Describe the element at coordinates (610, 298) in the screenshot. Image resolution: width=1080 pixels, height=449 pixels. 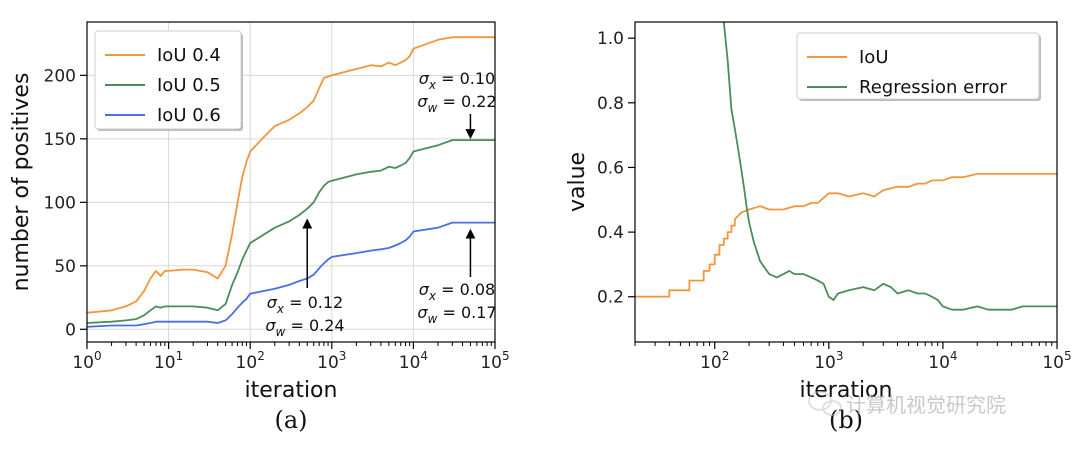
I see `y-tick-label: 0.2` at that location.